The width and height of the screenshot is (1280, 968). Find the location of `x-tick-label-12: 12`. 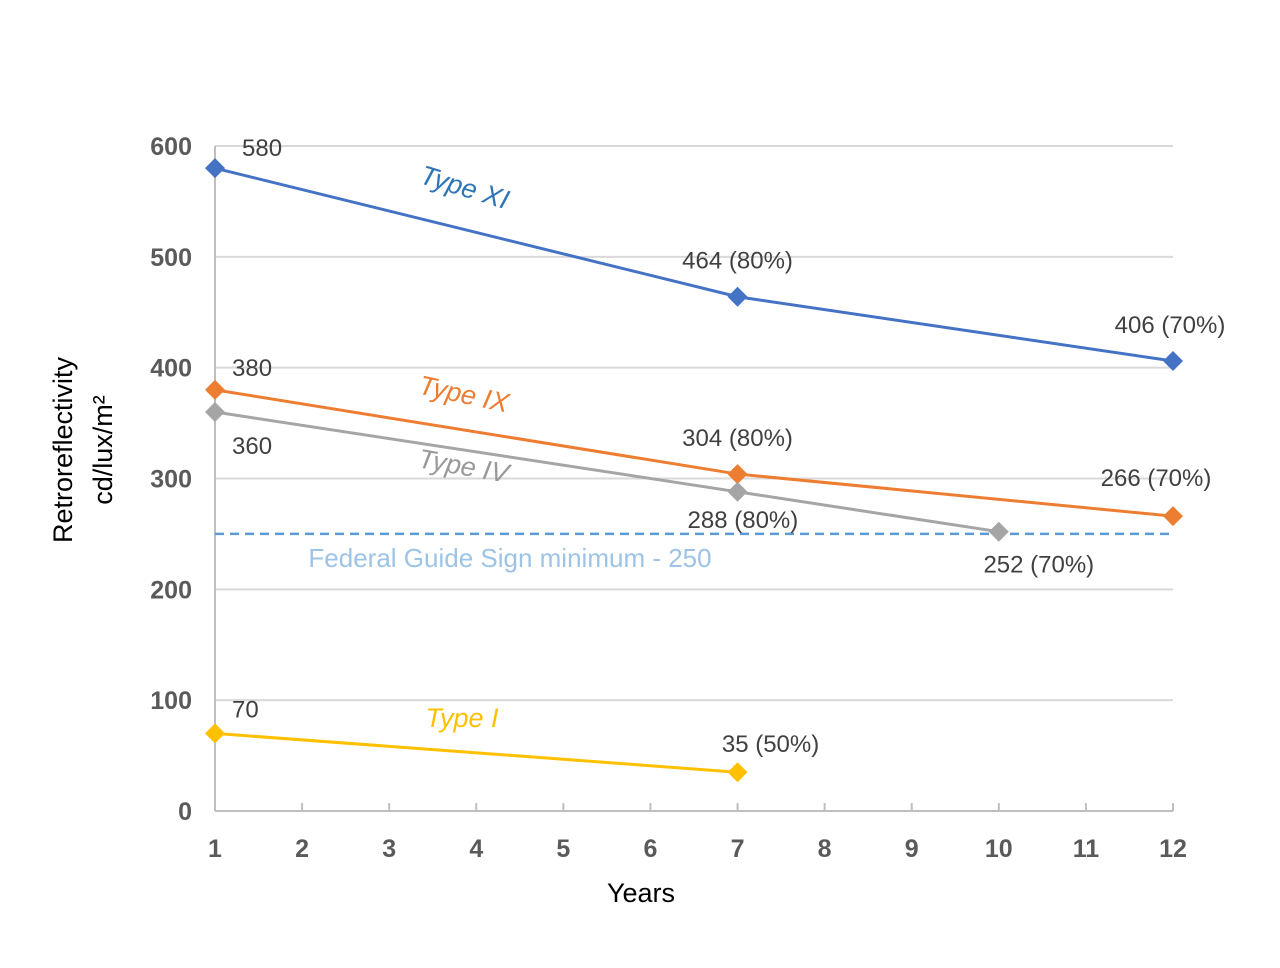

x-tick-label-12: 12 is located at coordinates (1173, 849).